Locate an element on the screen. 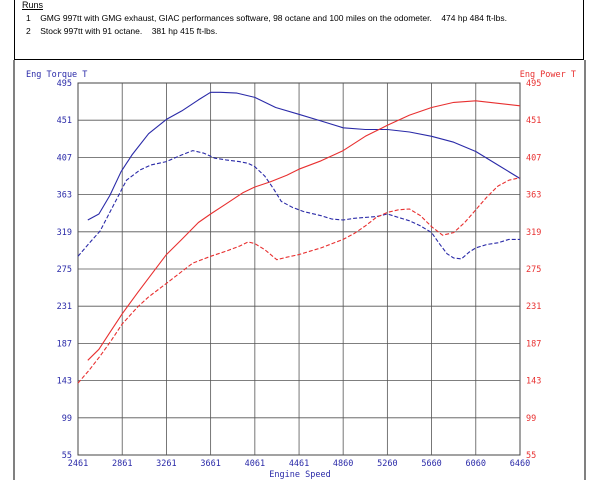 Image resolution: width=600 pixels, height=480 pixels. x-tick-label: 5660 is located at coordinates (431, 464).